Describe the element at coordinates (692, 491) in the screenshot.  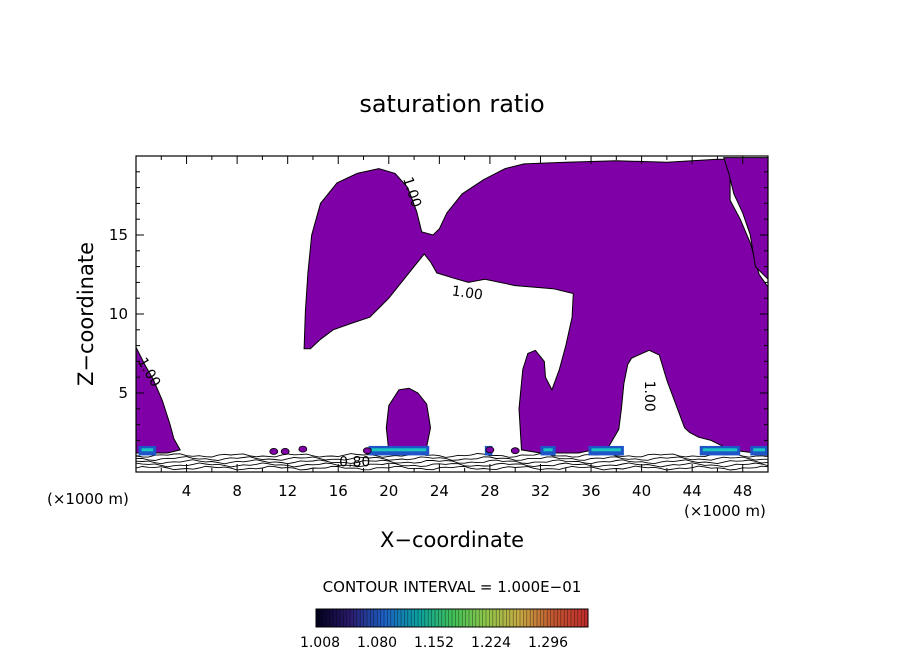
I see `x-tick-label: 44` at that location.